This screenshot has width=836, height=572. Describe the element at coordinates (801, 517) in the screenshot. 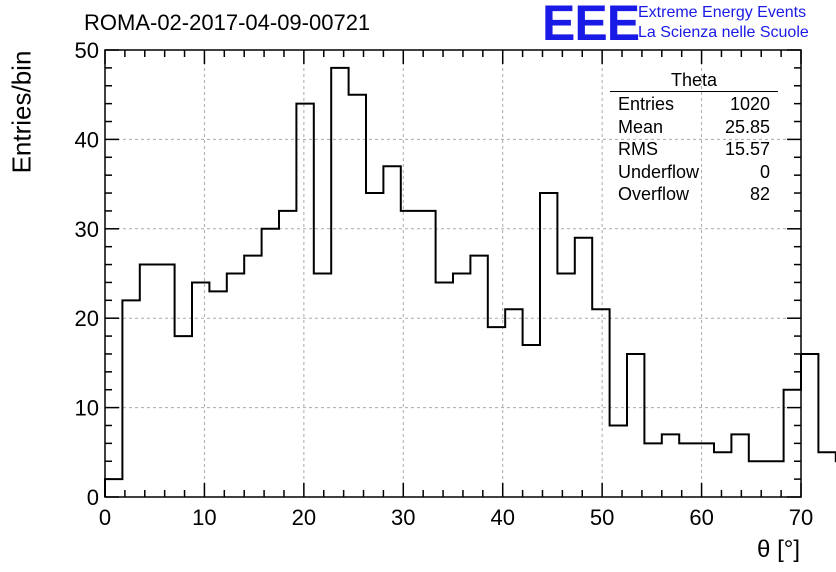

I see `x-tick-label: 70` at that location.